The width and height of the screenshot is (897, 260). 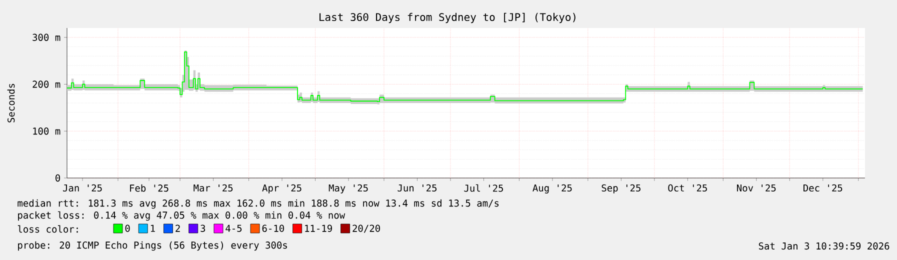 I want to click on text: Sat Jan 3 10:39:59 2026, so click(x=824, y=246).